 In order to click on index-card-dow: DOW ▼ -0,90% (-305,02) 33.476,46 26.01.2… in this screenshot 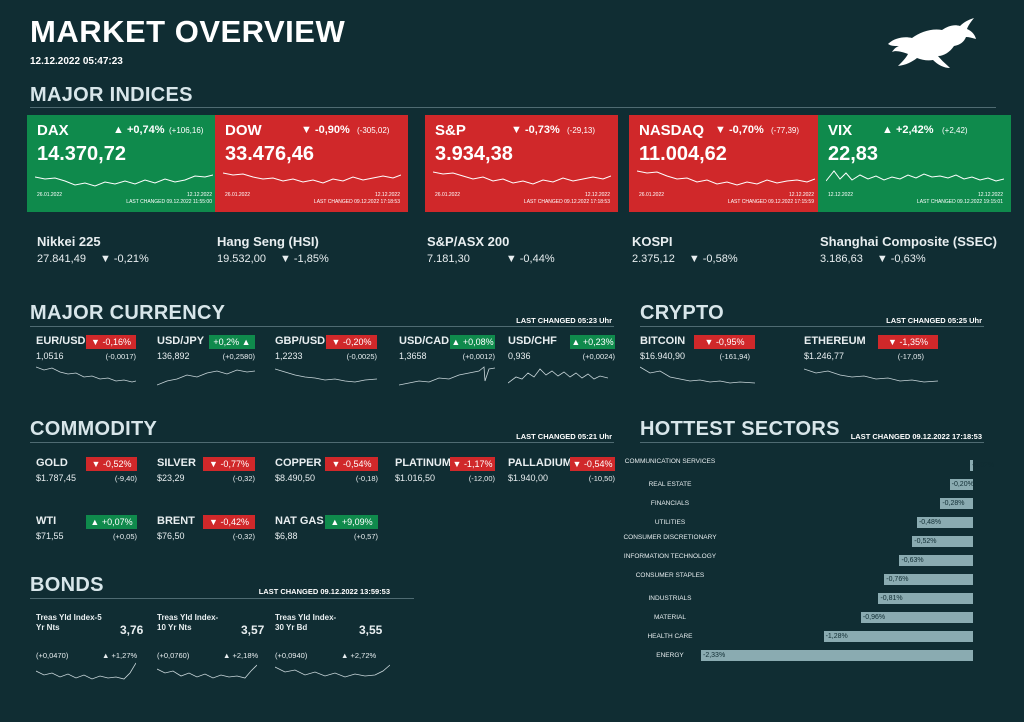, I will do `click(311, 163)`.